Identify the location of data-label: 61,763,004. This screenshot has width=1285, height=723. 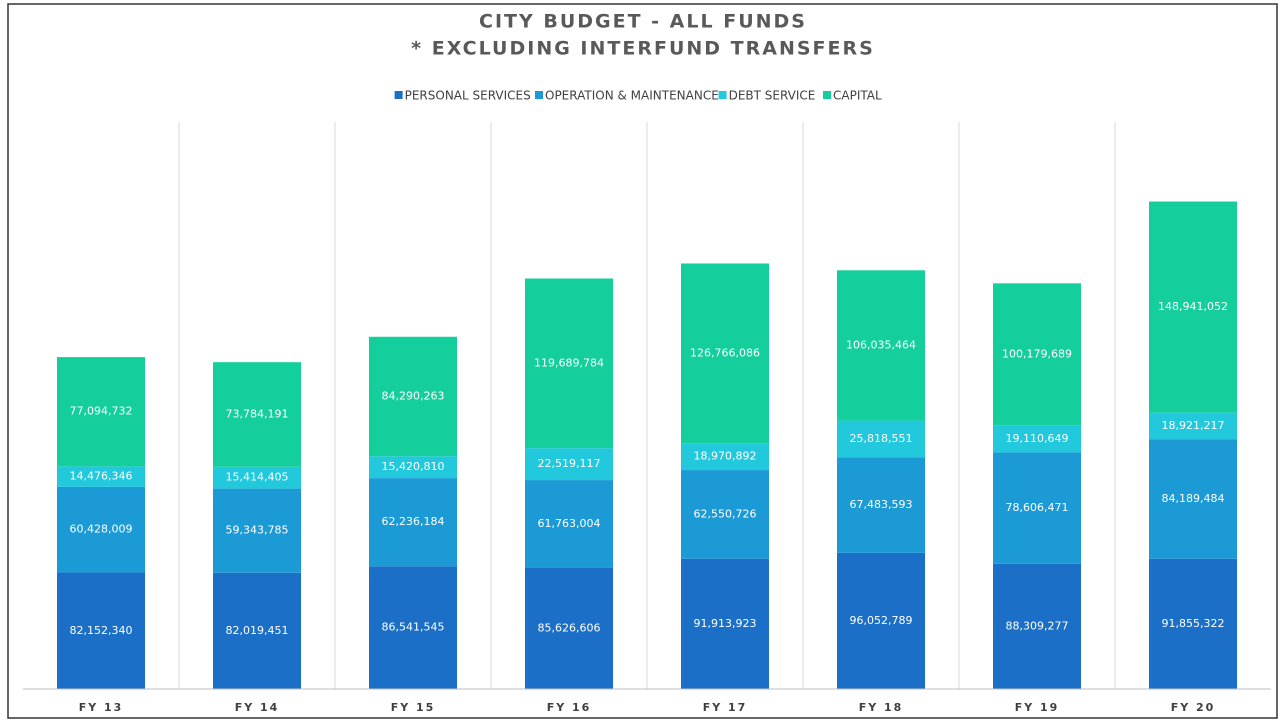
(569, 523).